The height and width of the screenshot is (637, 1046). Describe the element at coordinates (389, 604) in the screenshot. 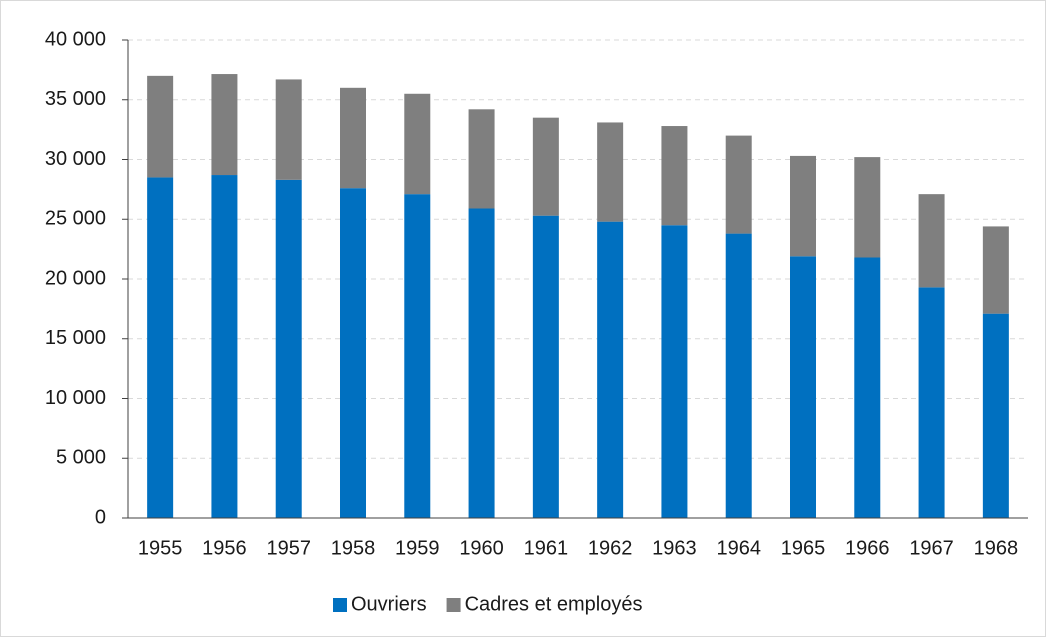

I see `legend-label: Ouvriers` at that location.